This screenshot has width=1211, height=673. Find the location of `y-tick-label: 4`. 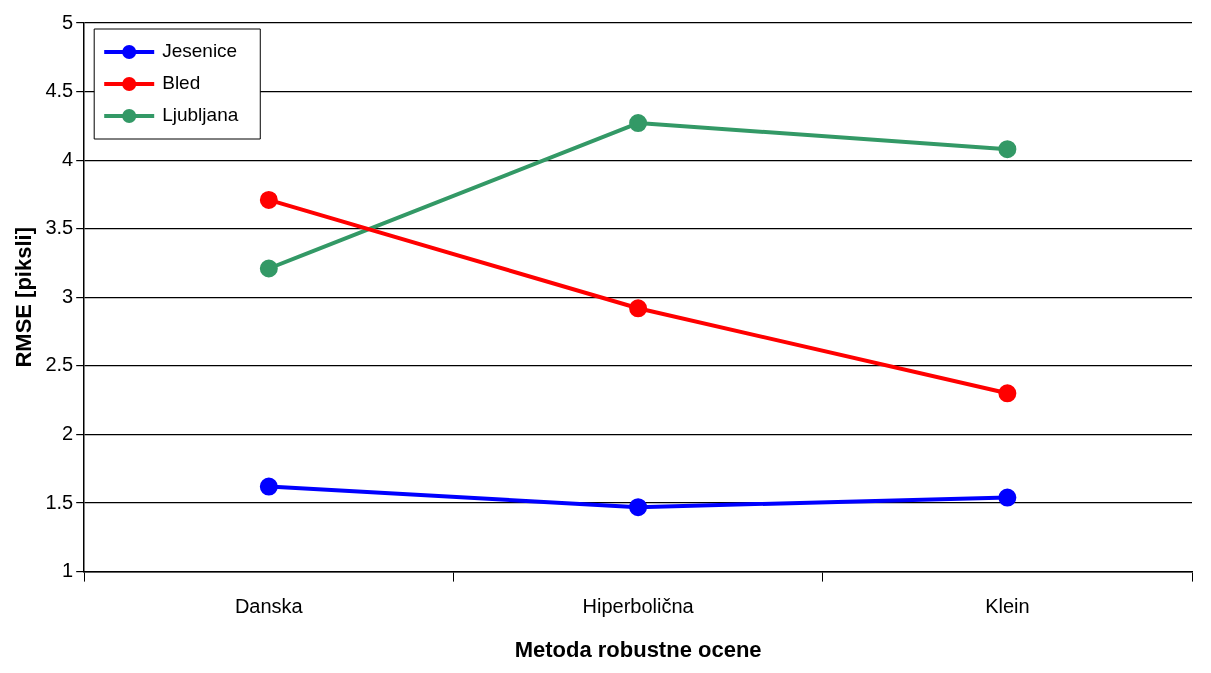

y-tick-label: 4 is located at coordinates (68, 158).